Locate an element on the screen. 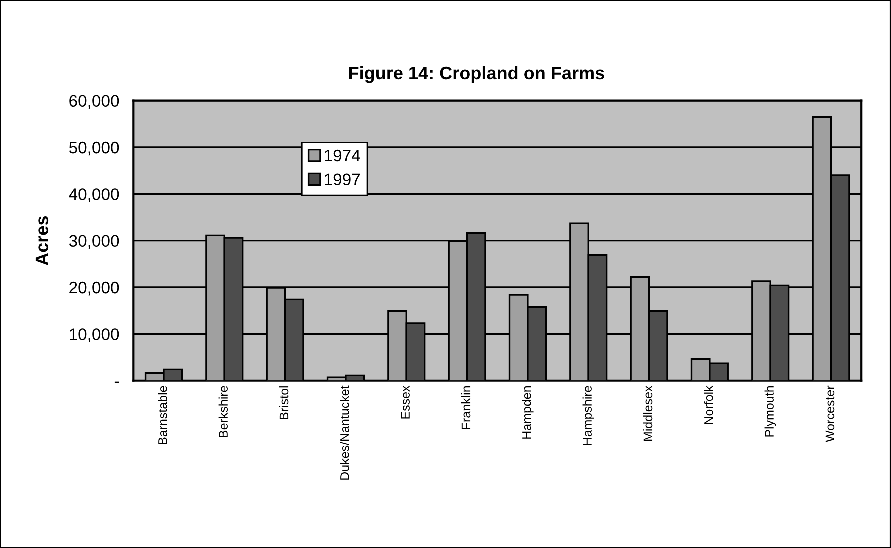 The image size is (891, 548). x-tick-label: Dukes/Nantucket is located at coordinates (345, 433).